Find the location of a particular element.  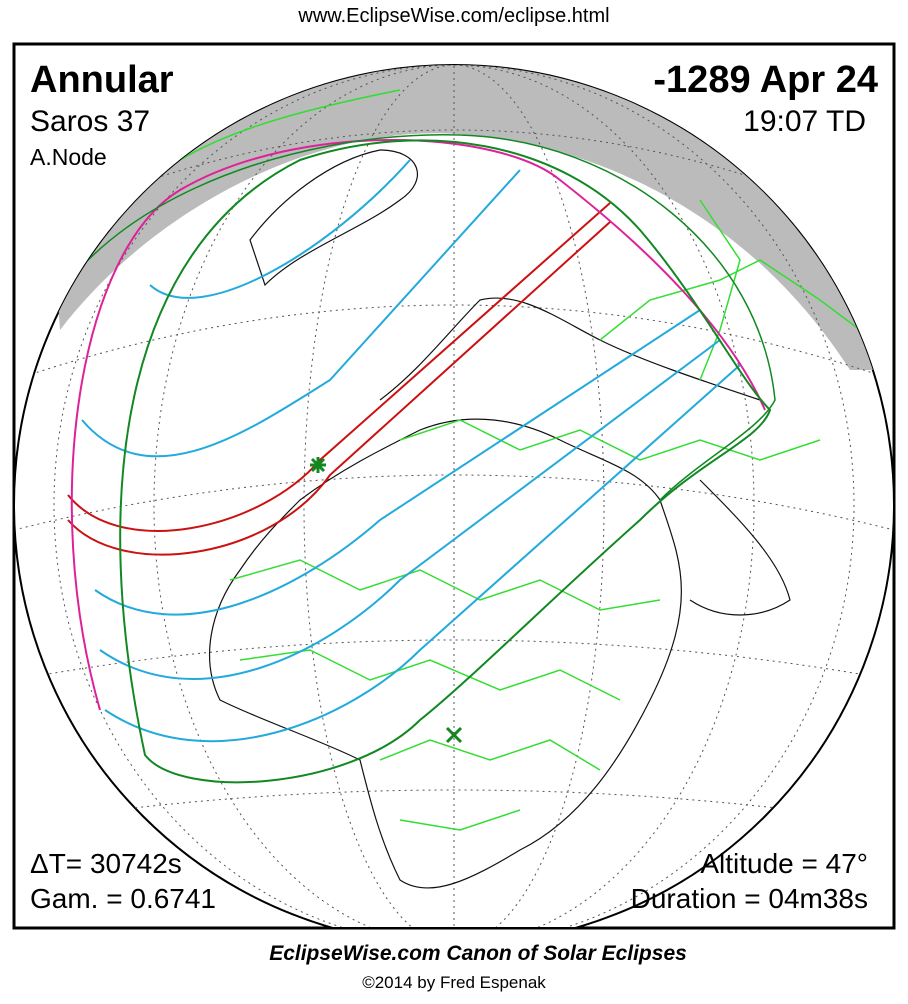

subsolar-marker is located at coordinates (454, 735).